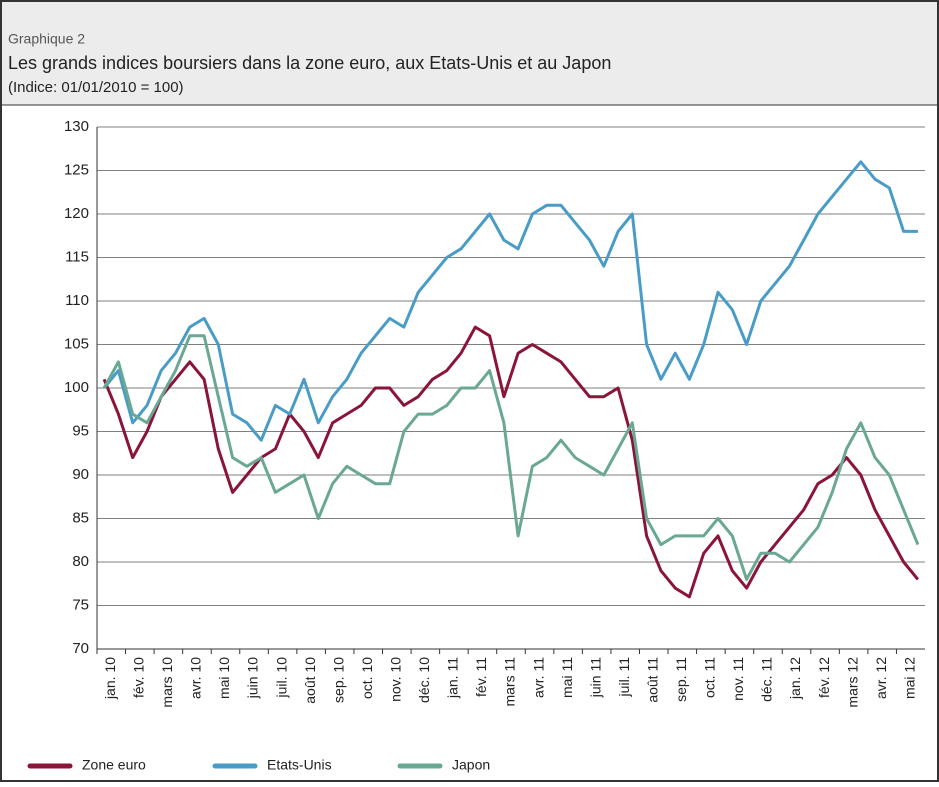 This screenshot has height=787, width=939. Describe the element at coordinates (80, 474) in the screenshot. I see `y-tick-label: 90` at that location.